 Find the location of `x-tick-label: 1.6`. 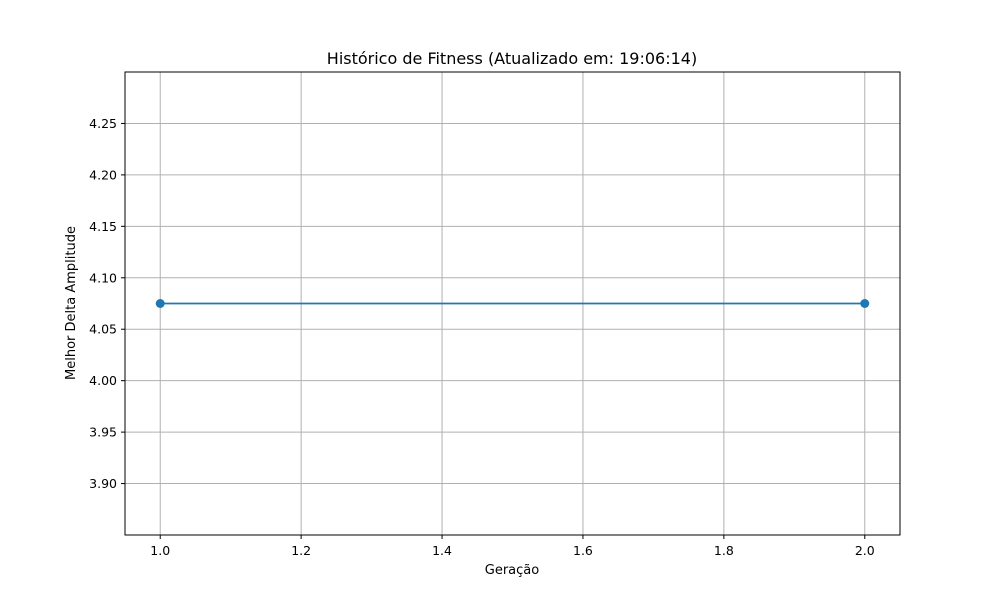

x-tick-label: 1.6 is located at coordinates (583, 550).